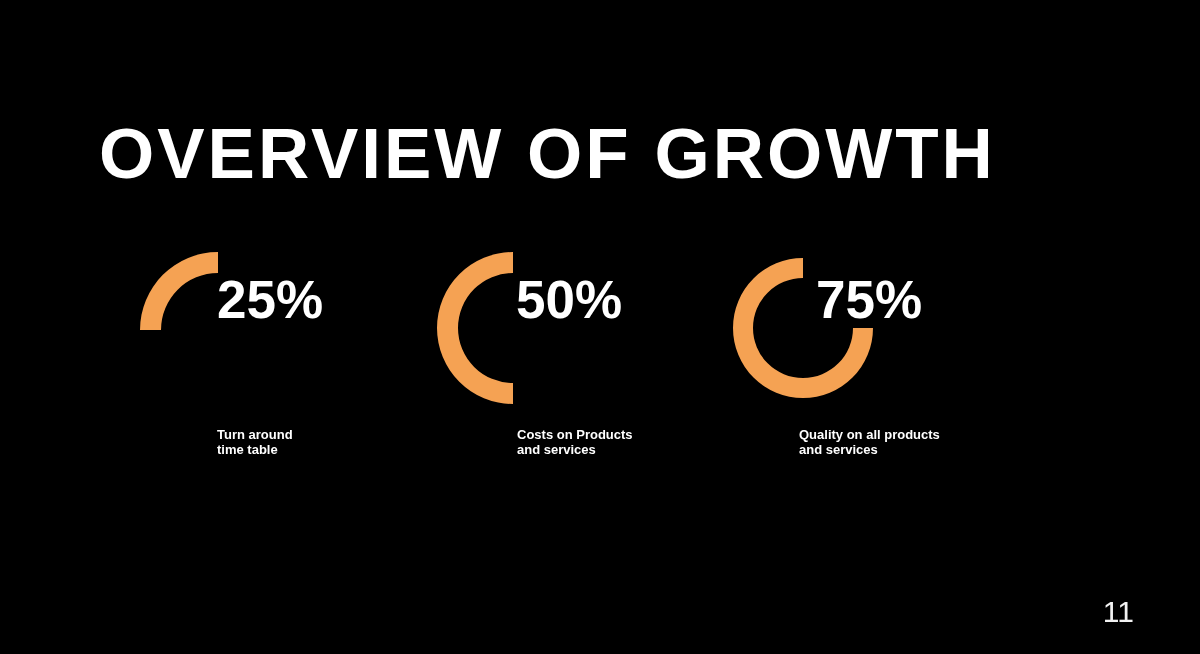 Image resolution: width=1200 pixels, height=654 pixels. What do you see at coordinates (569, 299) in the screenshot?
I see `data-label: 50%` at bounding box center [569, 299].